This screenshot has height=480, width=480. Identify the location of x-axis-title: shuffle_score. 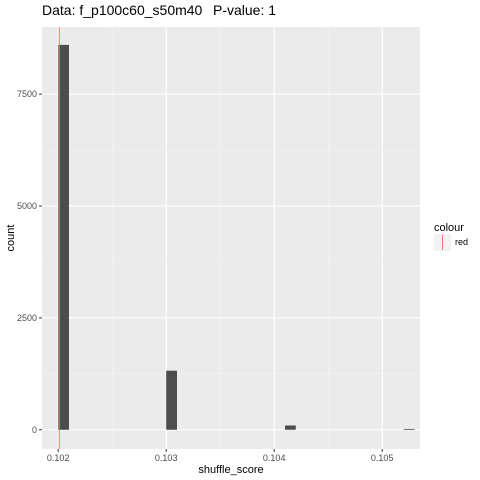
(230, 470).